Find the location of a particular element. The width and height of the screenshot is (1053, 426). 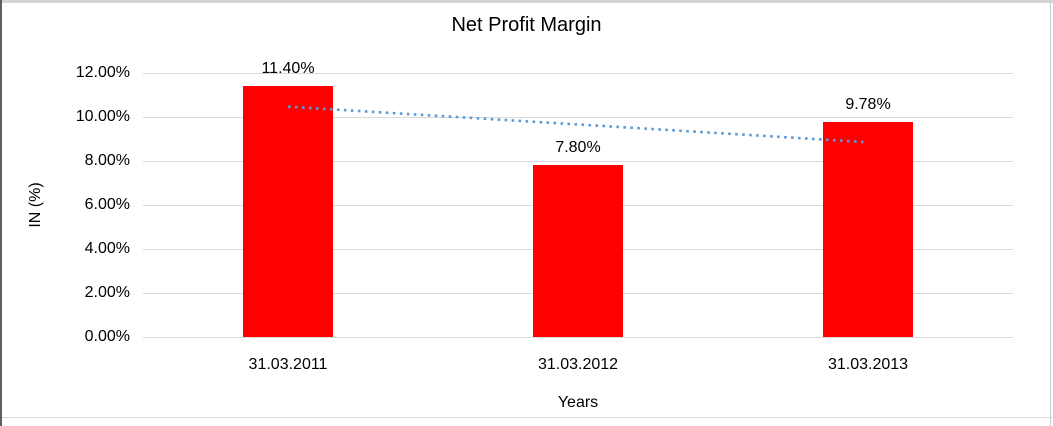

bar-value-label: 9.78% is located at coordinates (868, 104).